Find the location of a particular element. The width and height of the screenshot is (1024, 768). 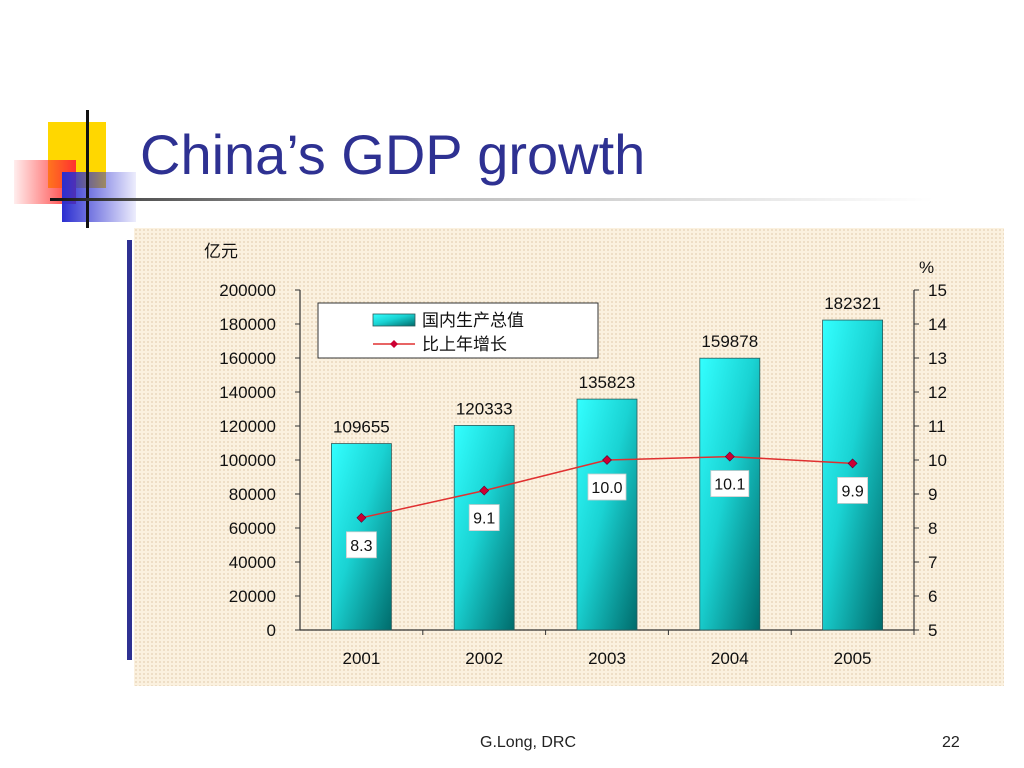

growth-value-label: 9.1 is located at coordinates (484, 519).